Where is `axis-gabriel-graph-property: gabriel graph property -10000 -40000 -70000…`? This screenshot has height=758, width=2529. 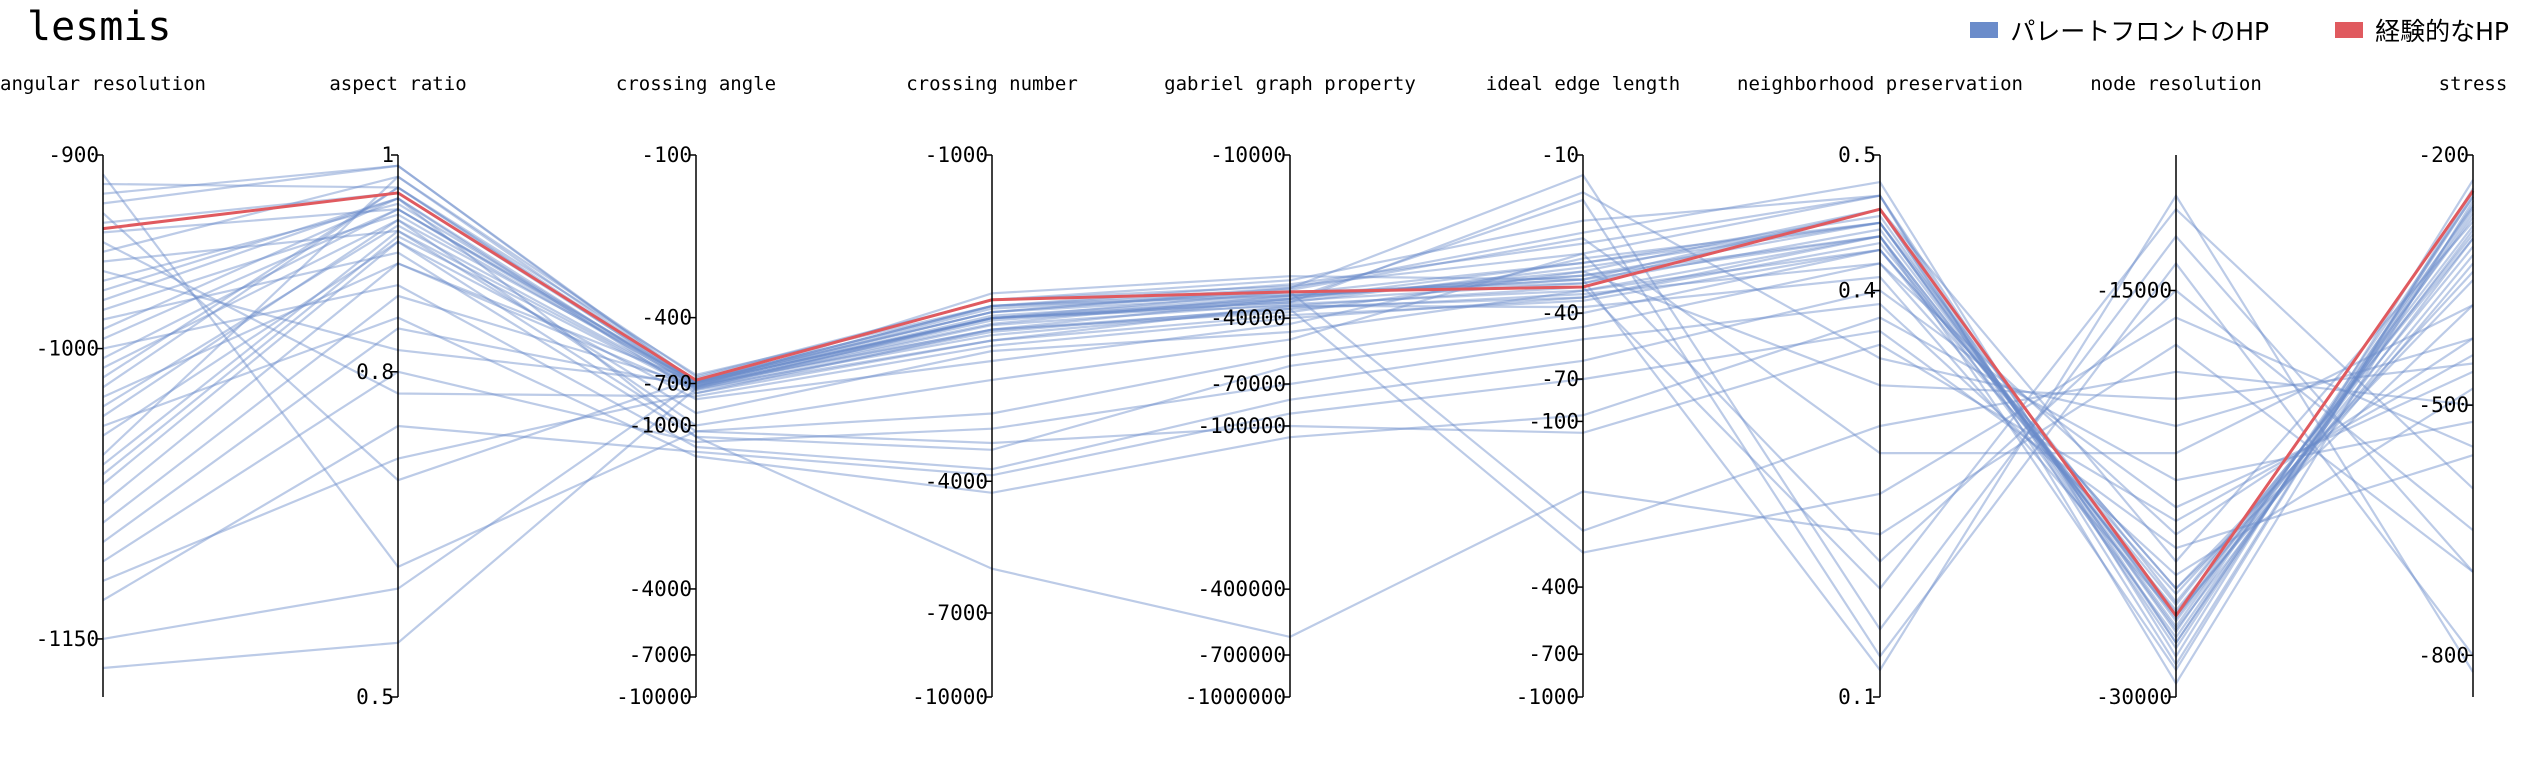
axis-gabriel-graph-property: gabriel graph property -10000 -40000 -70000… is located at coordinates (1290, 391).